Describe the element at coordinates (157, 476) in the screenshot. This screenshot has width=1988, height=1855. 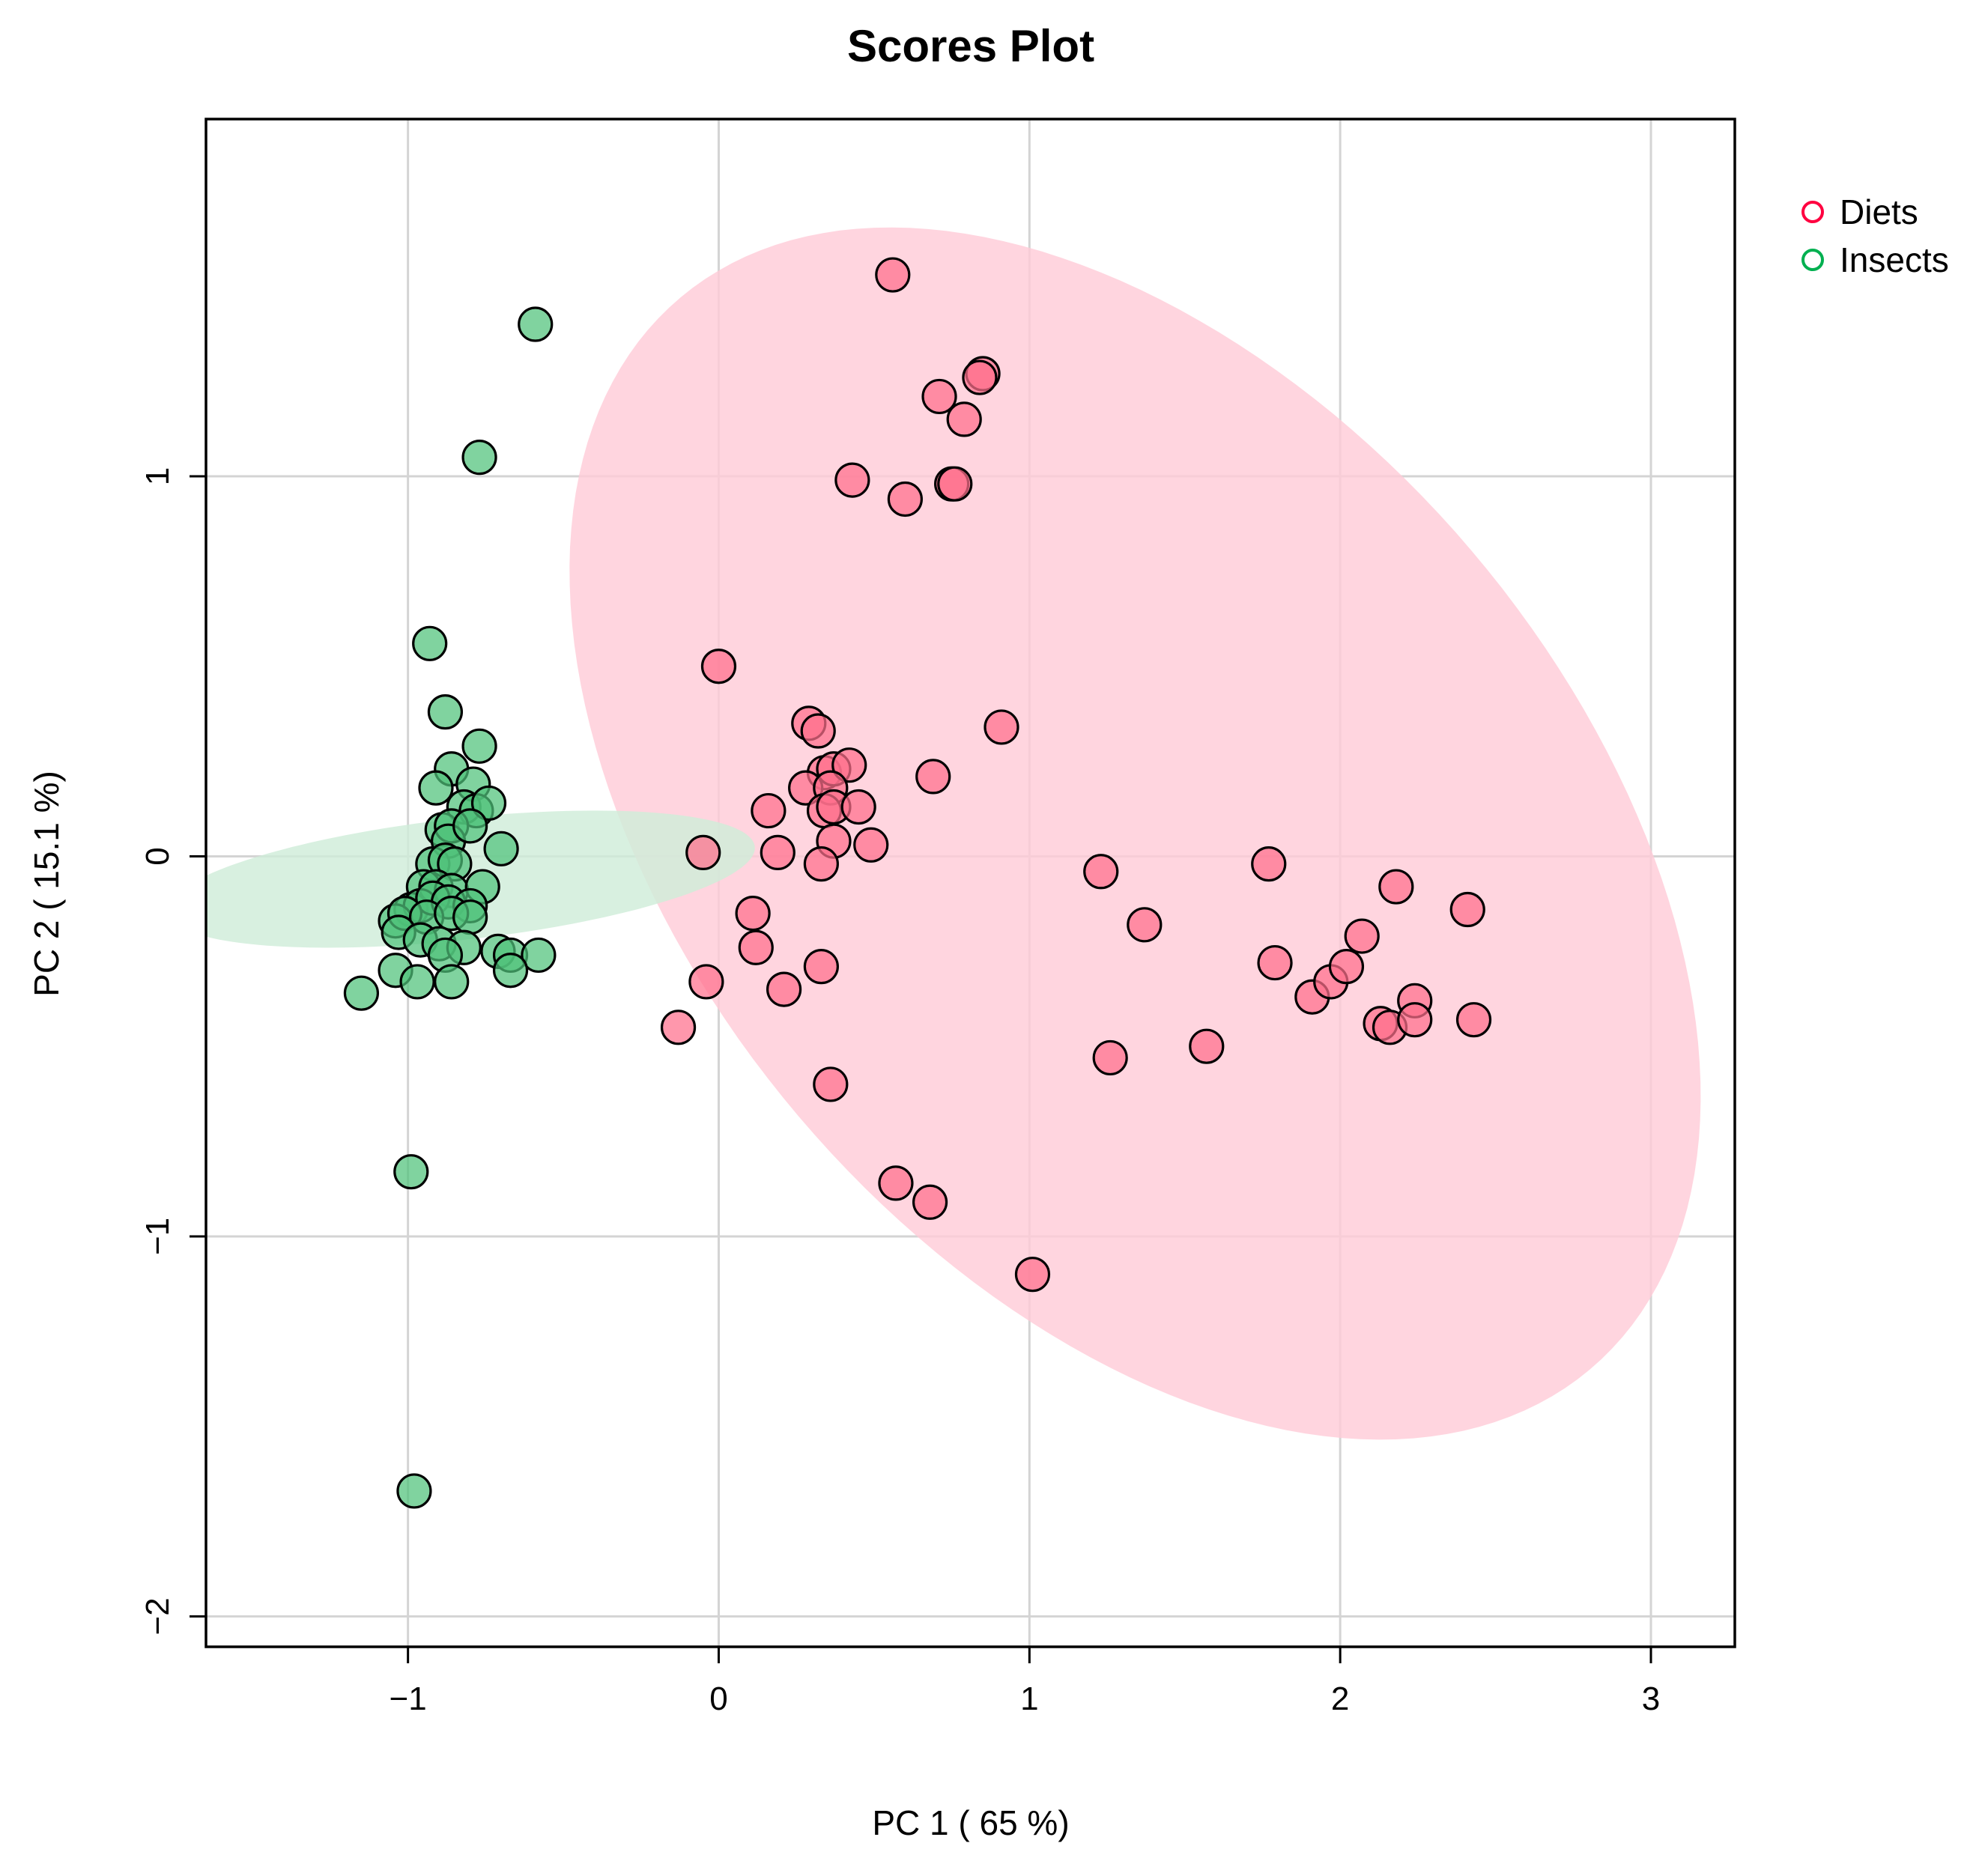
I see `y-tick-label: 1` at that location.